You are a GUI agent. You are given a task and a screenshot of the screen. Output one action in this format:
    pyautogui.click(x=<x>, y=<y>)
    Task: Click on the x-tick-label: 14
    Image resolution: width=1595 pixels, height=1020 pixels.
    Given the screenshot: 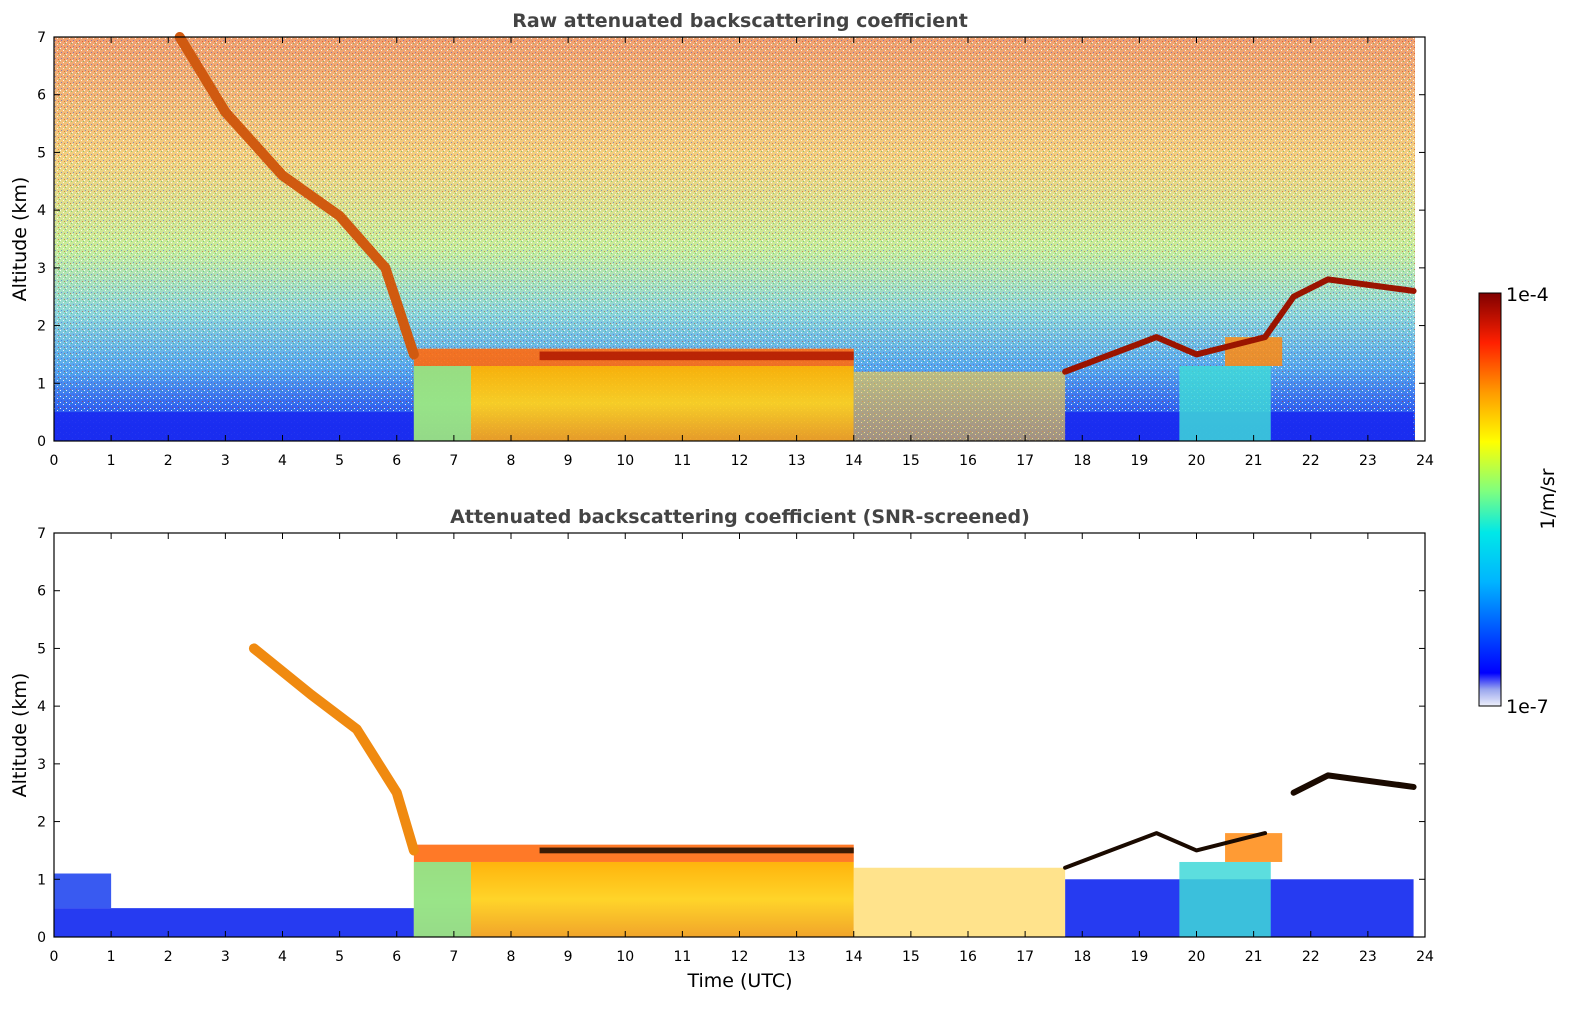 What is the action you would take?
    pyautogui.click(x=854, y=957)
    